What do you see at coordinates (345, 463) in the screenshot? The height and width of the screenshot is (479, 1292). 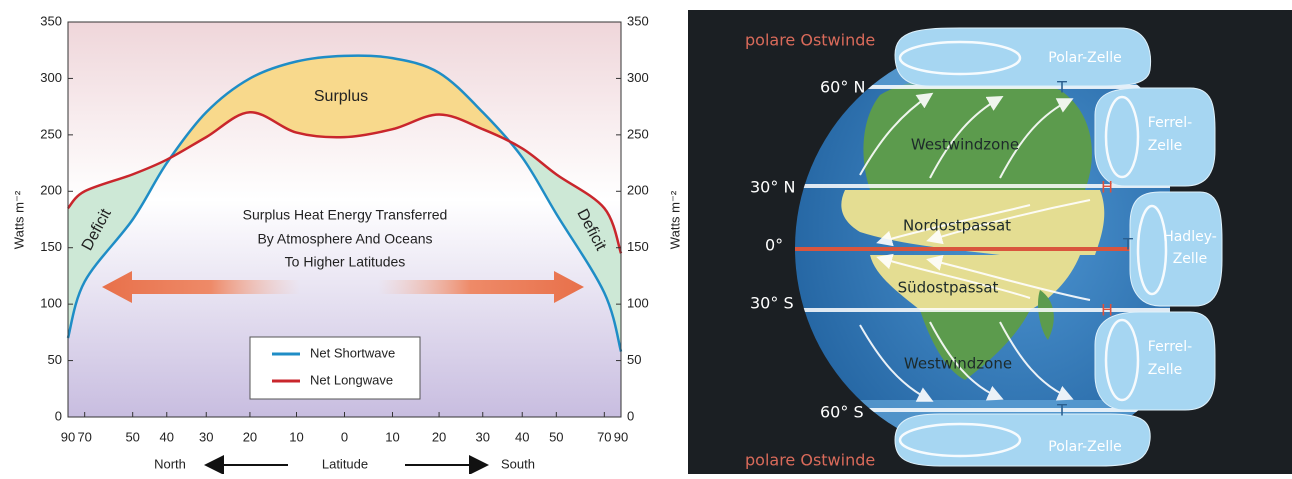 I see `x-axis-title: Latitude` at bounding box center [345, 463].